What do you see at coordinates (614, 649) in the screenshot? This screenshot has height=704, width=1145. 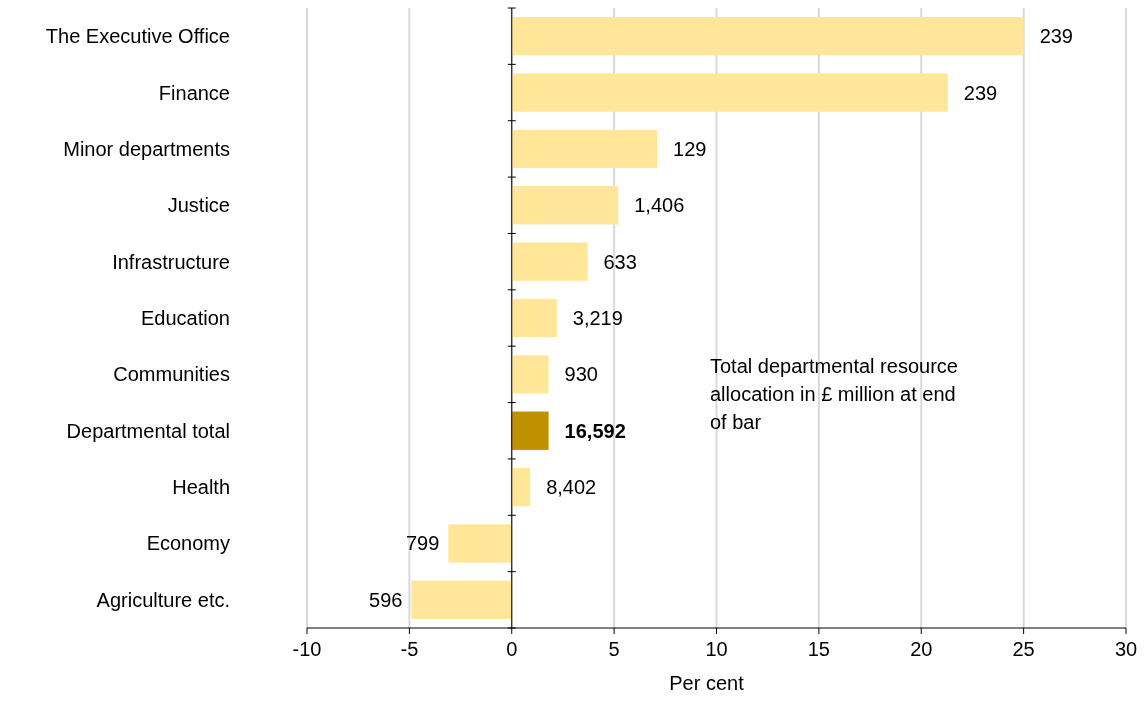 I see `x-tick-label: 5` at bounding box center [614, 649].